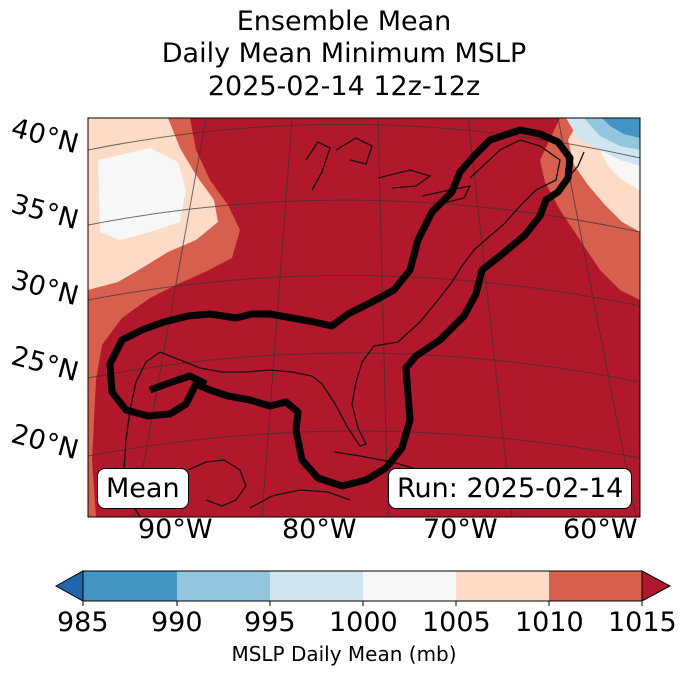 This screenshot has width=688, height=674. What do you see at coordinates (344, 86) in the screenshot?
I see `title-line-3: 2025-02-14 12z-12z` at bounding box center [344, 86].